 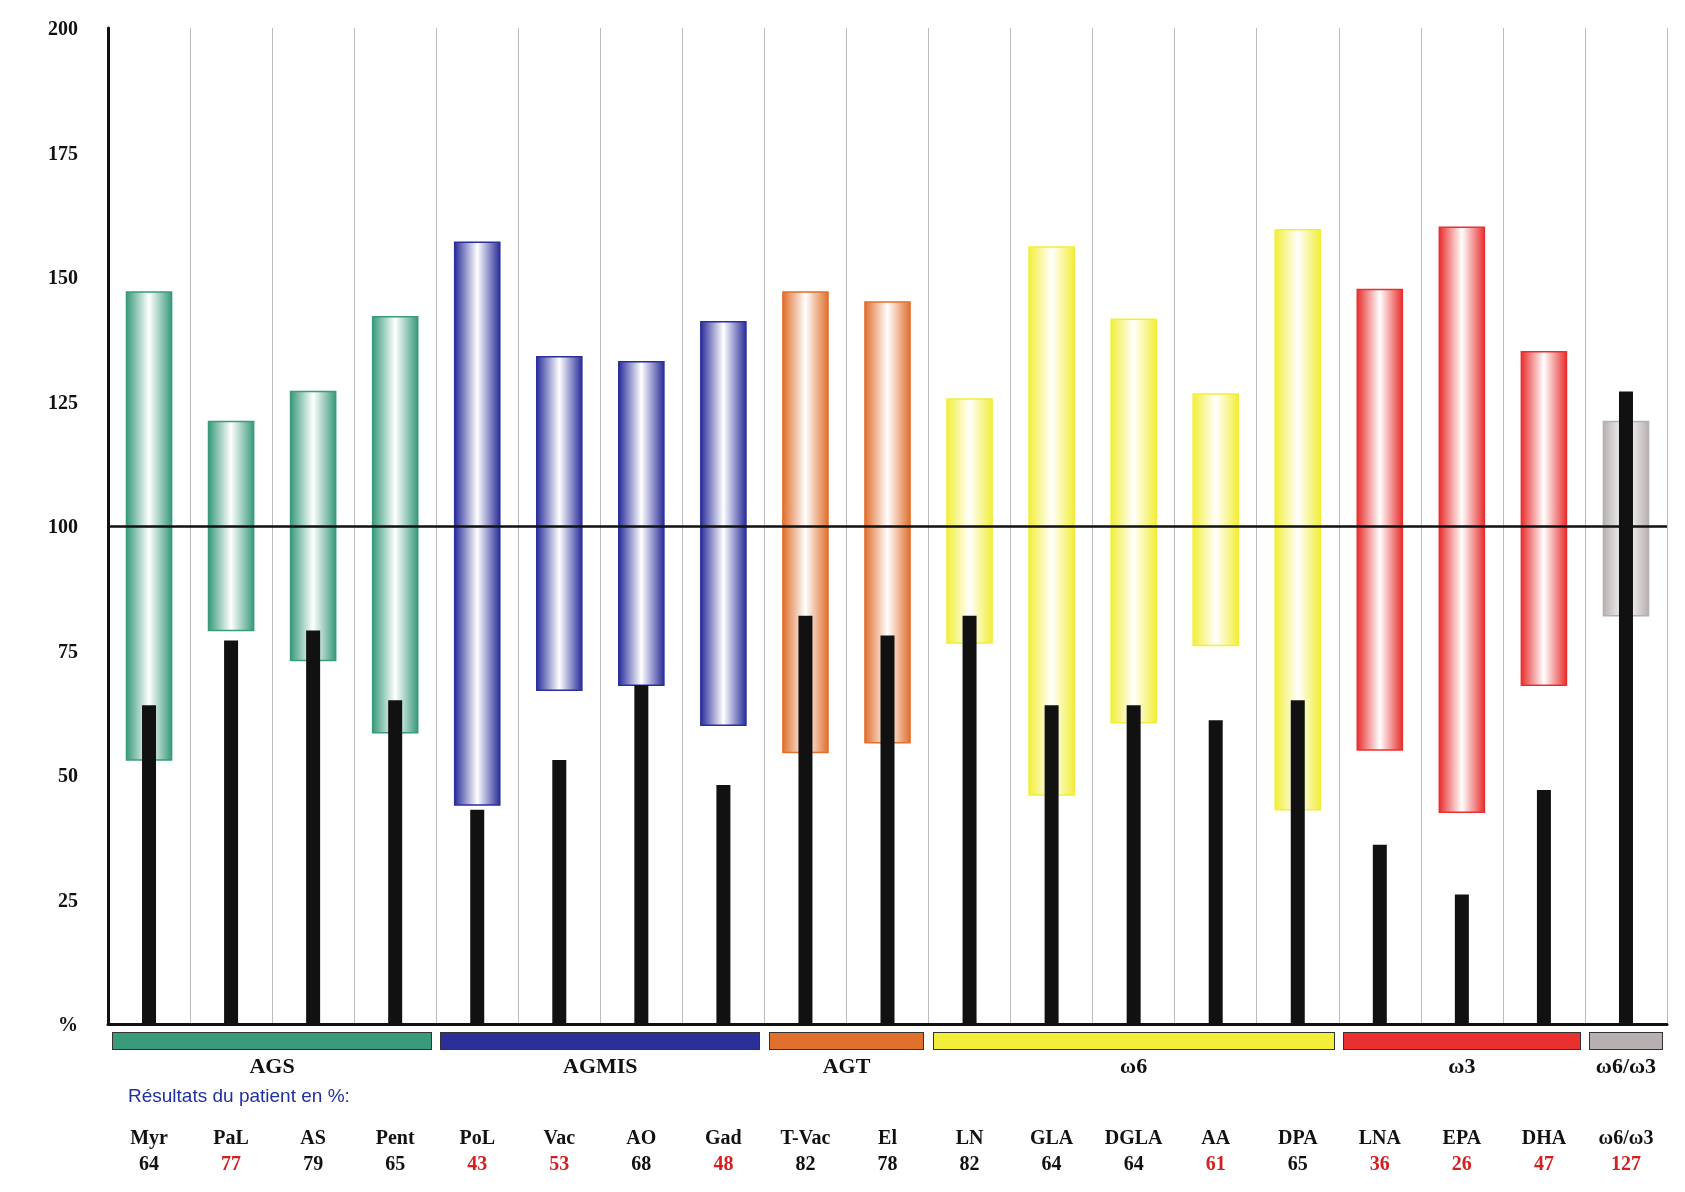 What do you see at coordinates (1462, 1065) in the screenshot?
I see `text: ω3` at bounding box center [1462, 1065].